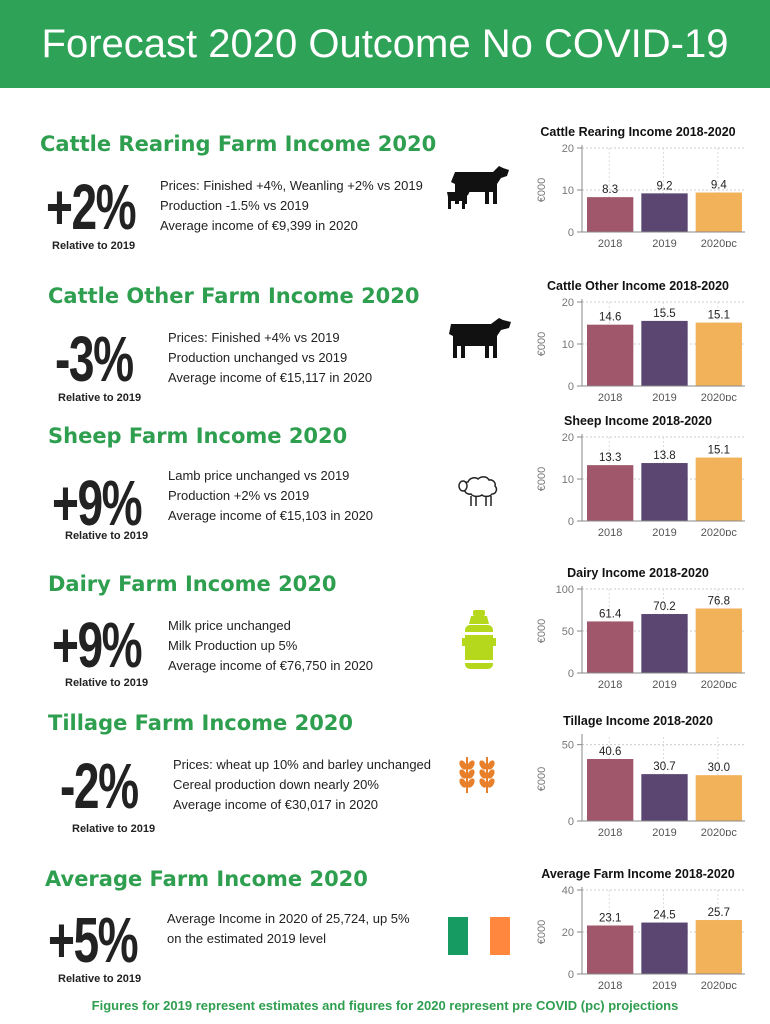  Describe the element at coordinates (91, 207) in the screenshot. I see `percent-change: +2%` at that location.